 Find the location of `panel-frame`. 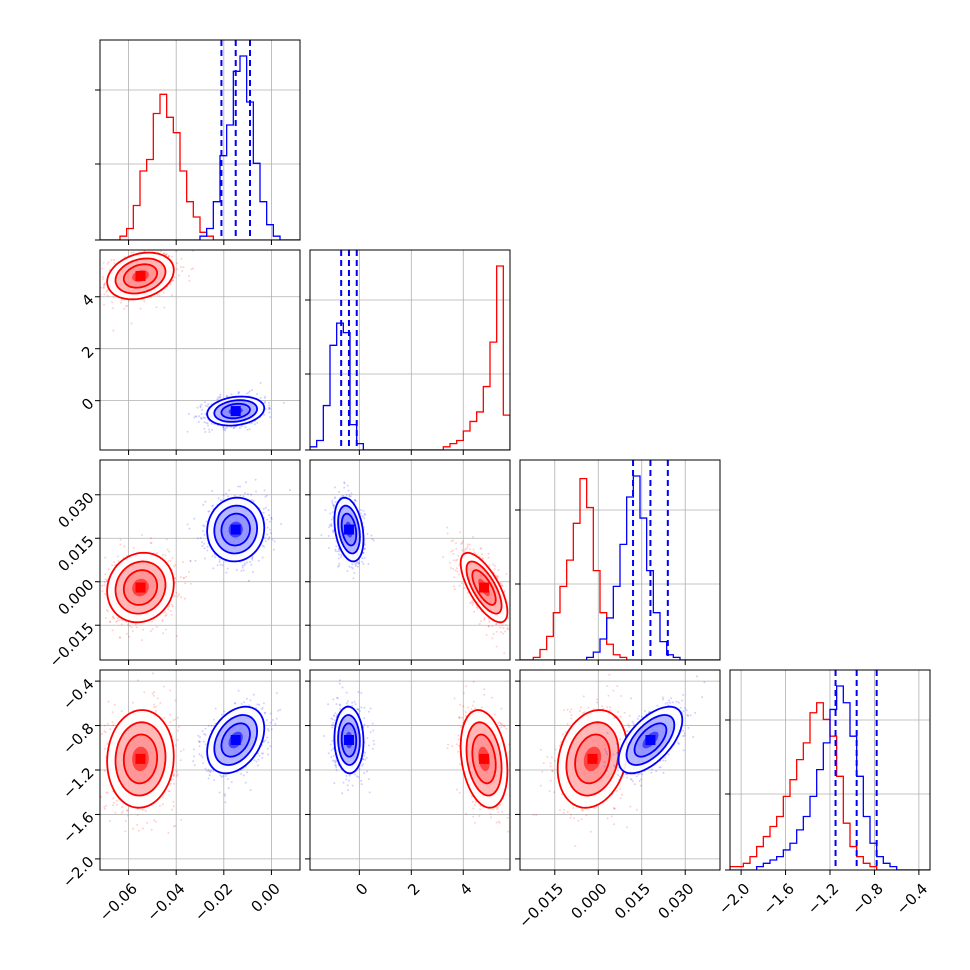

panel-frame is located at coordinates (410, 560).